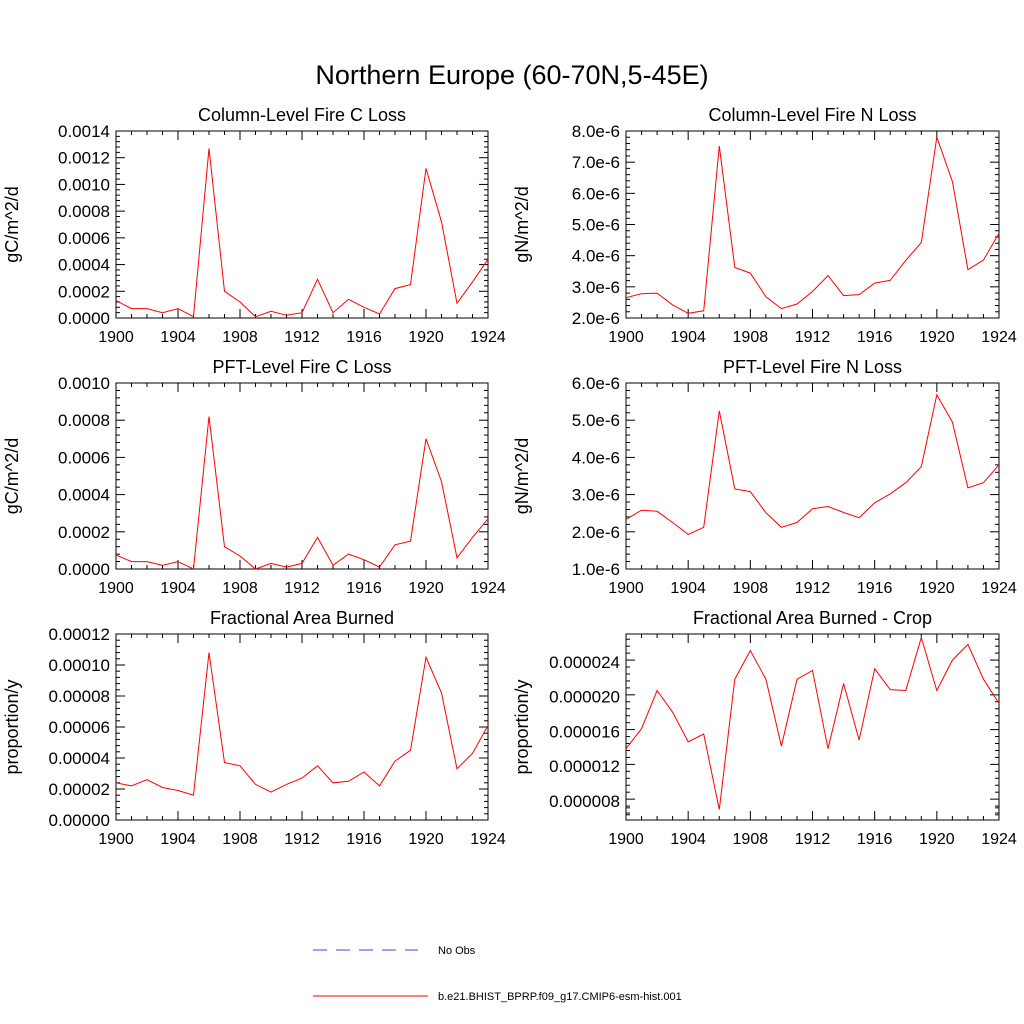  I want to click on y-tick-label: 0.0014, so click(84, 131).